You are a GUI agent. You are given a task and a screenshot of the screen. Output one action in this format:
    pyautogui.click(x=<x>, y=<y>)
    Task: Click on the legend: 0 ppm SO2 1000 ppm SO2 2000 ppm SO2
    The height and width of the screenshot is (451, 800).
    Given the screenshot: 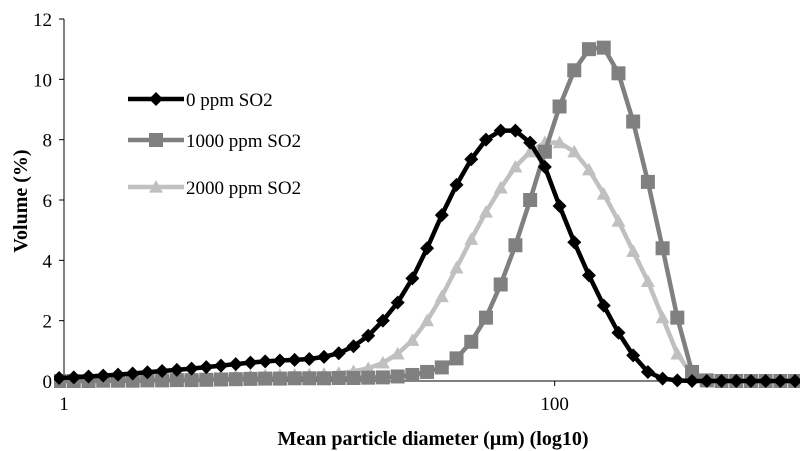 What is the action you would take?
    pyautogui.click(x=214, y=144)
    